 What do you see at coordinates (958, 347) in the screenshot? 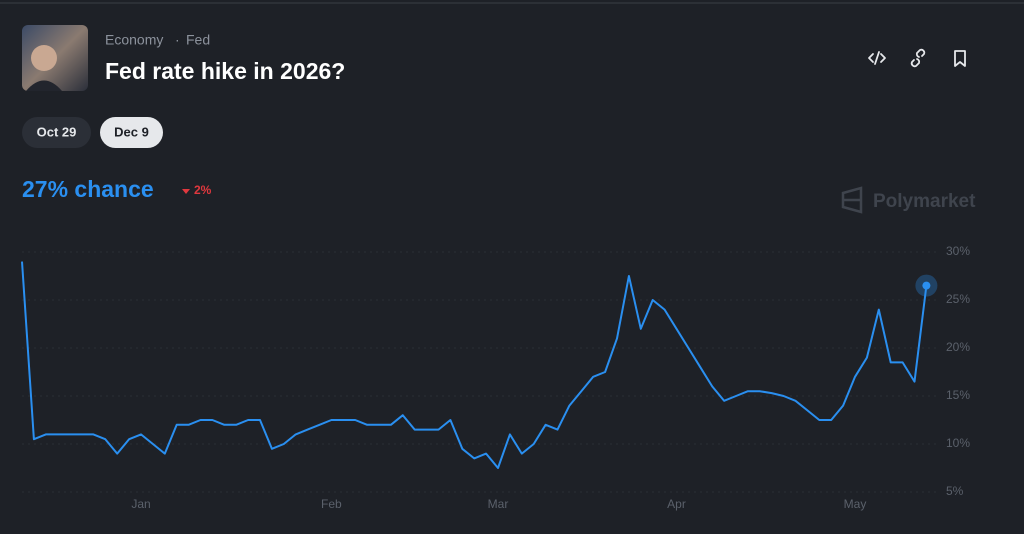
I see `y-tick-label: 20%` at bounding box center [958, 347].